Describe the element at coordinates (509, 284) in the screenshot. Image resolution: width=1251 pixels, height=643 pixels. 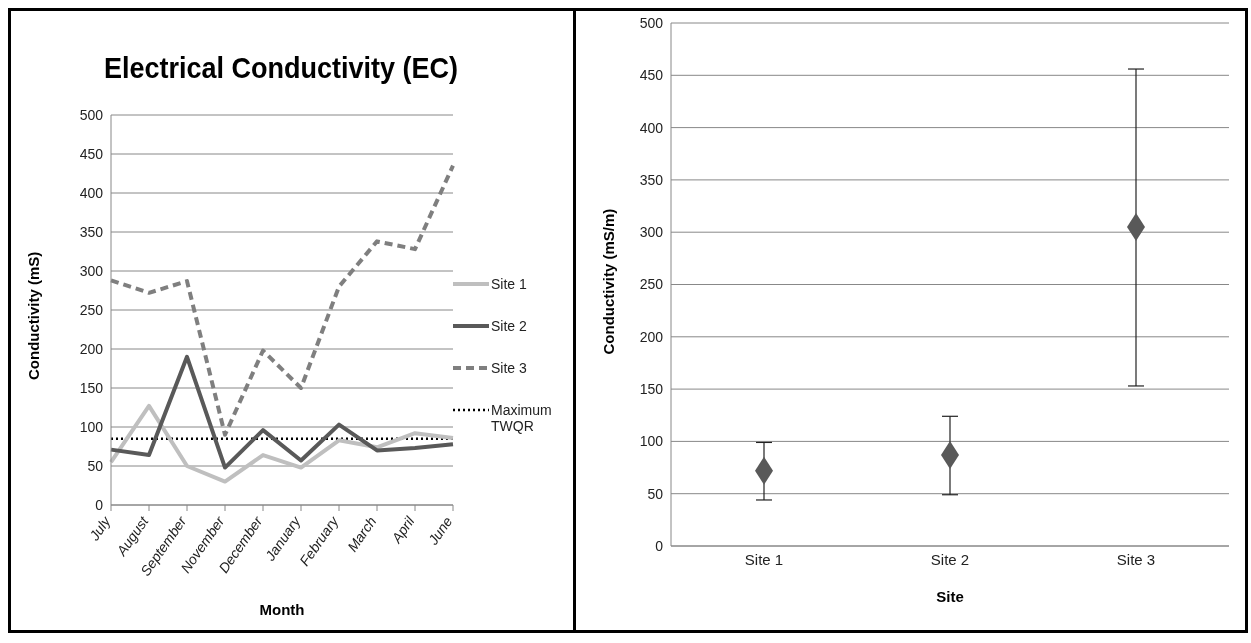
I see `legend-label: Site 1` at that location.